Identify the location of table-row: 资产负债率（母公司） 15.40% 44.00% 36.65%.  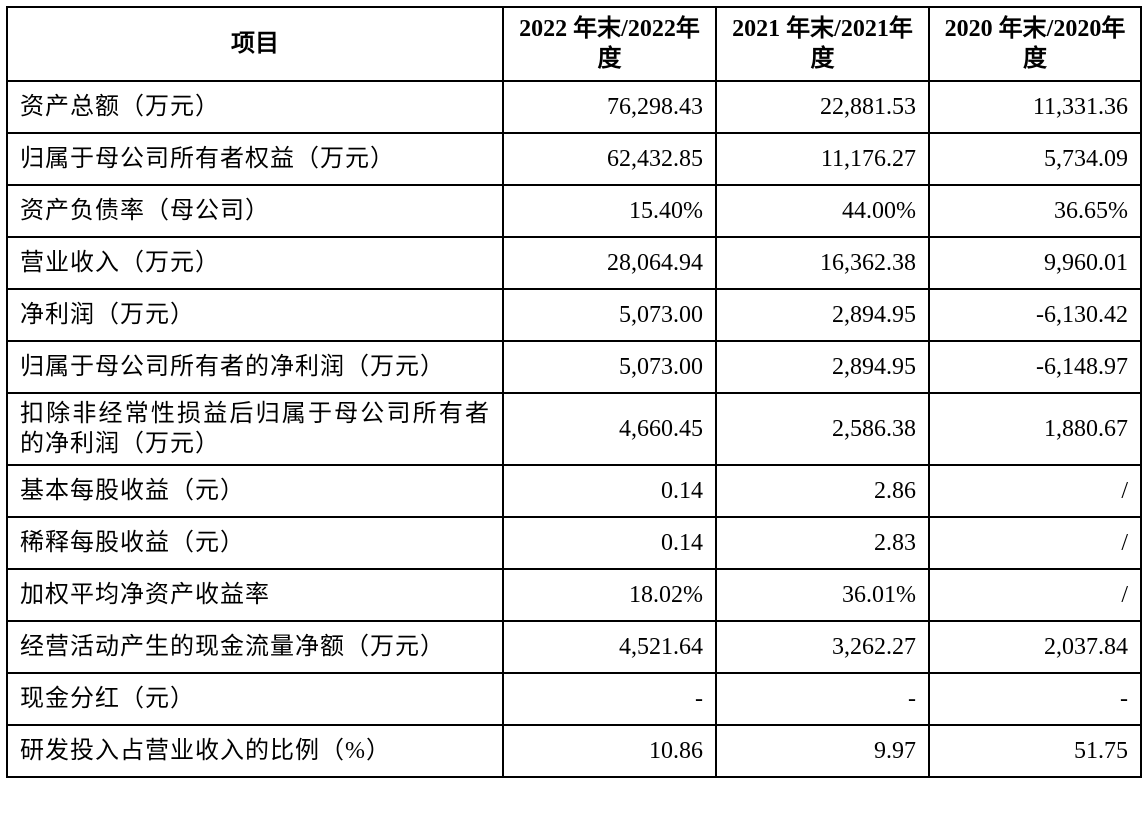
(574, 211).